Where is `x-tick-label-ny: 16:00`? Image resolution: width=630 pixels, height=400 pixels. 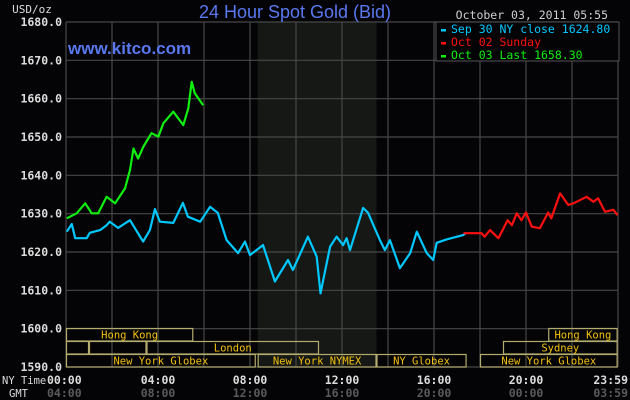 x-tick-label-ny: 16:00 is located at coordinates (434, 380).